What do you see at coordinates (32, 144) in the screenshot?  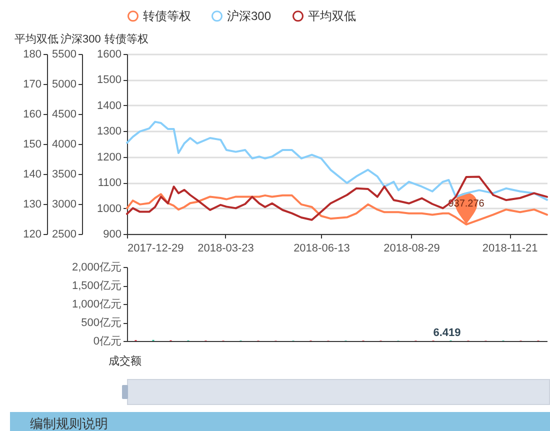 I see `y3-tick-label: 150` at bounding box center [32, 144].